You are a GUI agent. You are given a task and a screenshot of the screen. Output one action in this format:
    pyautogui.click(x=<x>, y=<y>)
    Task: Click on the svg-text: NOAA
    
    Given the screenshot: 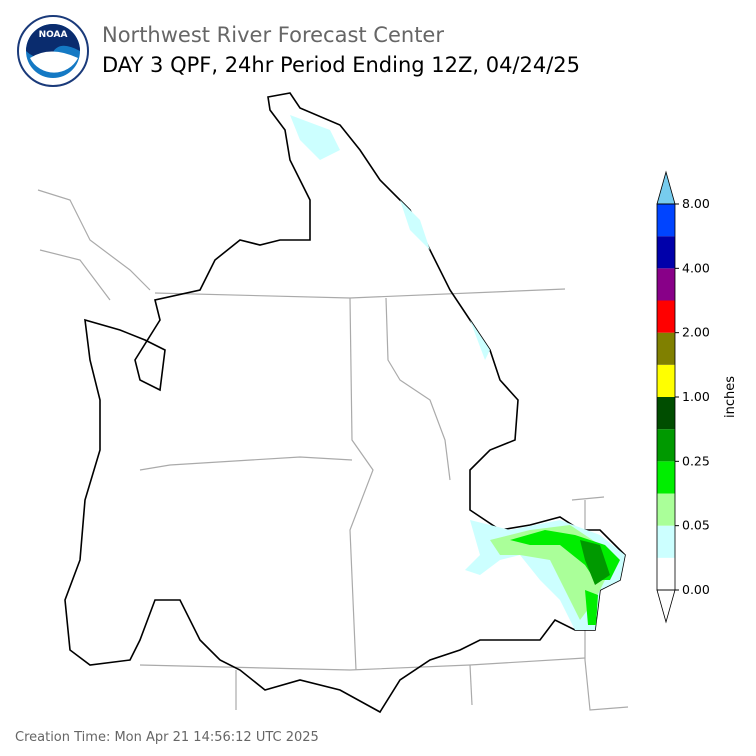 What is the action you would take?
    pyautogui.click(x=53, y=35)
    